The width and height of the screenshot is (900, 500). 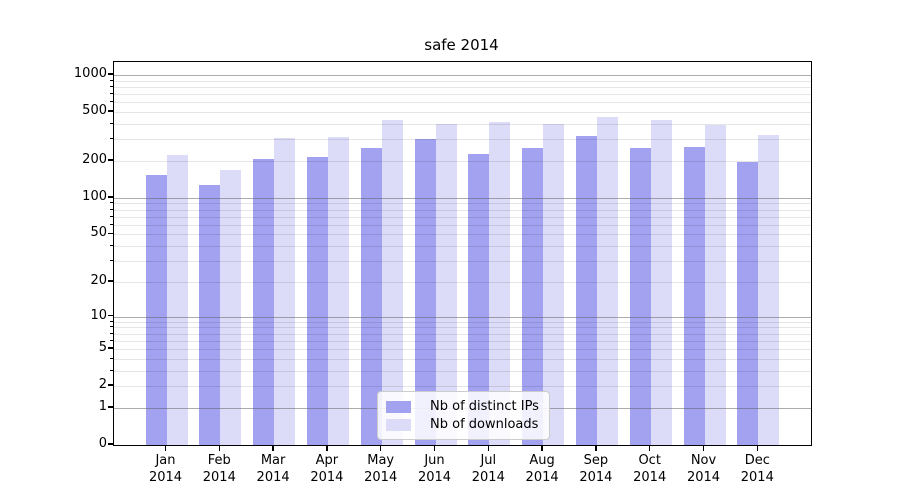 I want to click on bar-downloads-dec, so click(x=769, y=289).